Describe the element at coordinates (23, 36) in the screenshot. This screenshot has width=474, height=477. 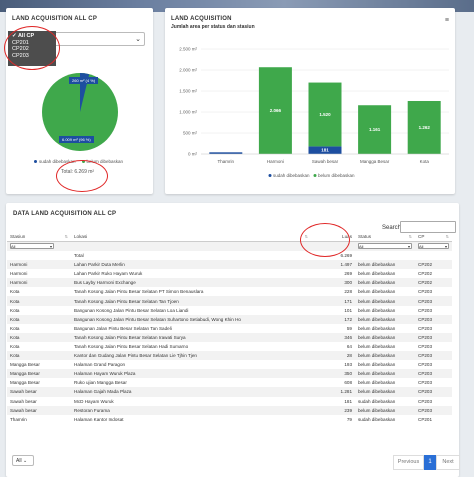
I see `dropdown-option-all: ✓ All CP` at that location.